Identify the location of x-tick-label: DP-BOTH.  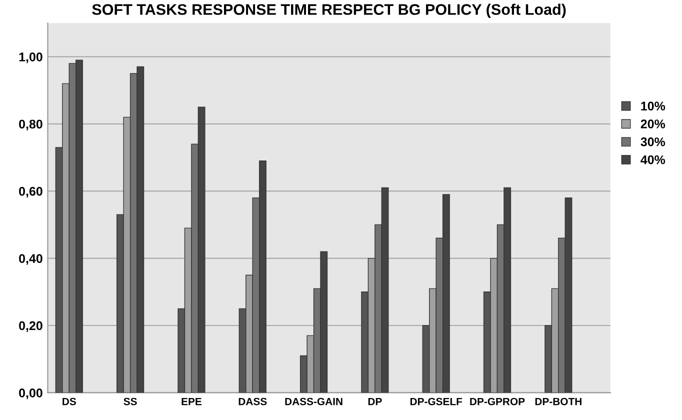
(558, 402).